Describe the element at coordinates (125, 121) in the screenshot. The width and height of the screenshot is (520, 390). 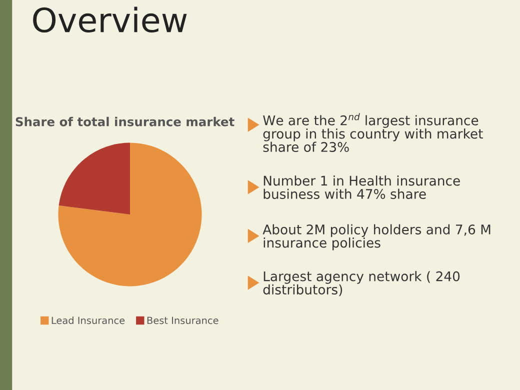
I see `chart-title: Share of total insurance market` at that location.